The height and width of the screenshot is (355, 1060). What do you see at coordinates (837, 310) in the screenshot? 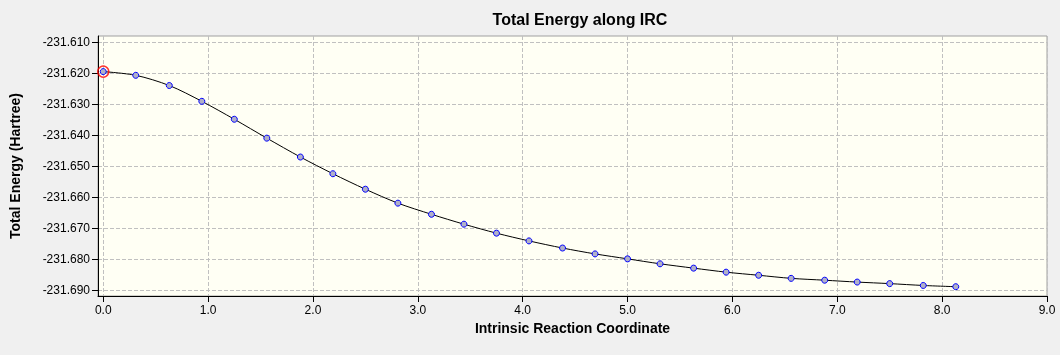
I see `x-tick-label: 7.0` at bounding box center [837, 310].